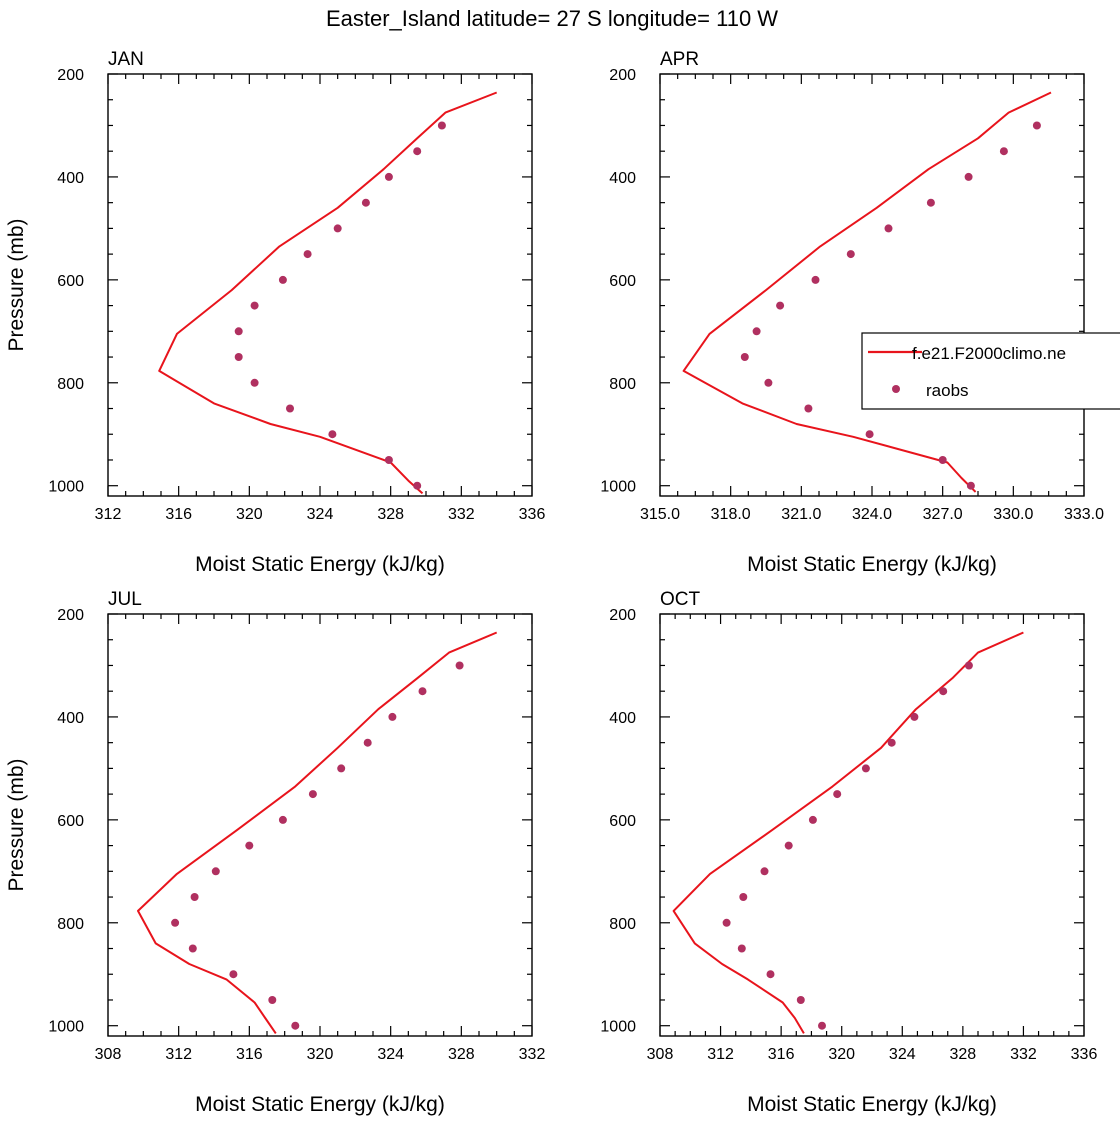 The height and width of the screenshot is (1121, 1120). I want to click on x-tick-label: 315.0, so click(660, 514).